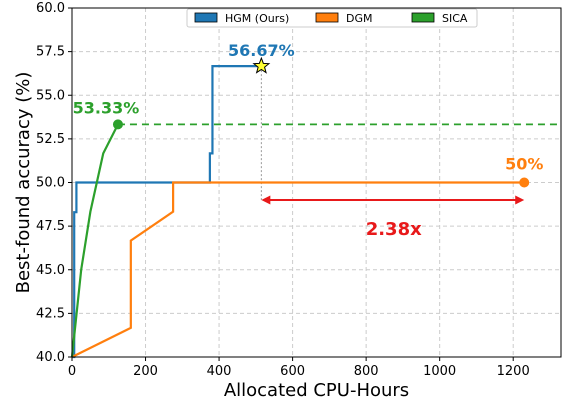 This screenshot has height=402, width=570. Describe the element at coordinates (261, 50) in the screenshot. I see `endpoint-label: 56.67%` at that location.